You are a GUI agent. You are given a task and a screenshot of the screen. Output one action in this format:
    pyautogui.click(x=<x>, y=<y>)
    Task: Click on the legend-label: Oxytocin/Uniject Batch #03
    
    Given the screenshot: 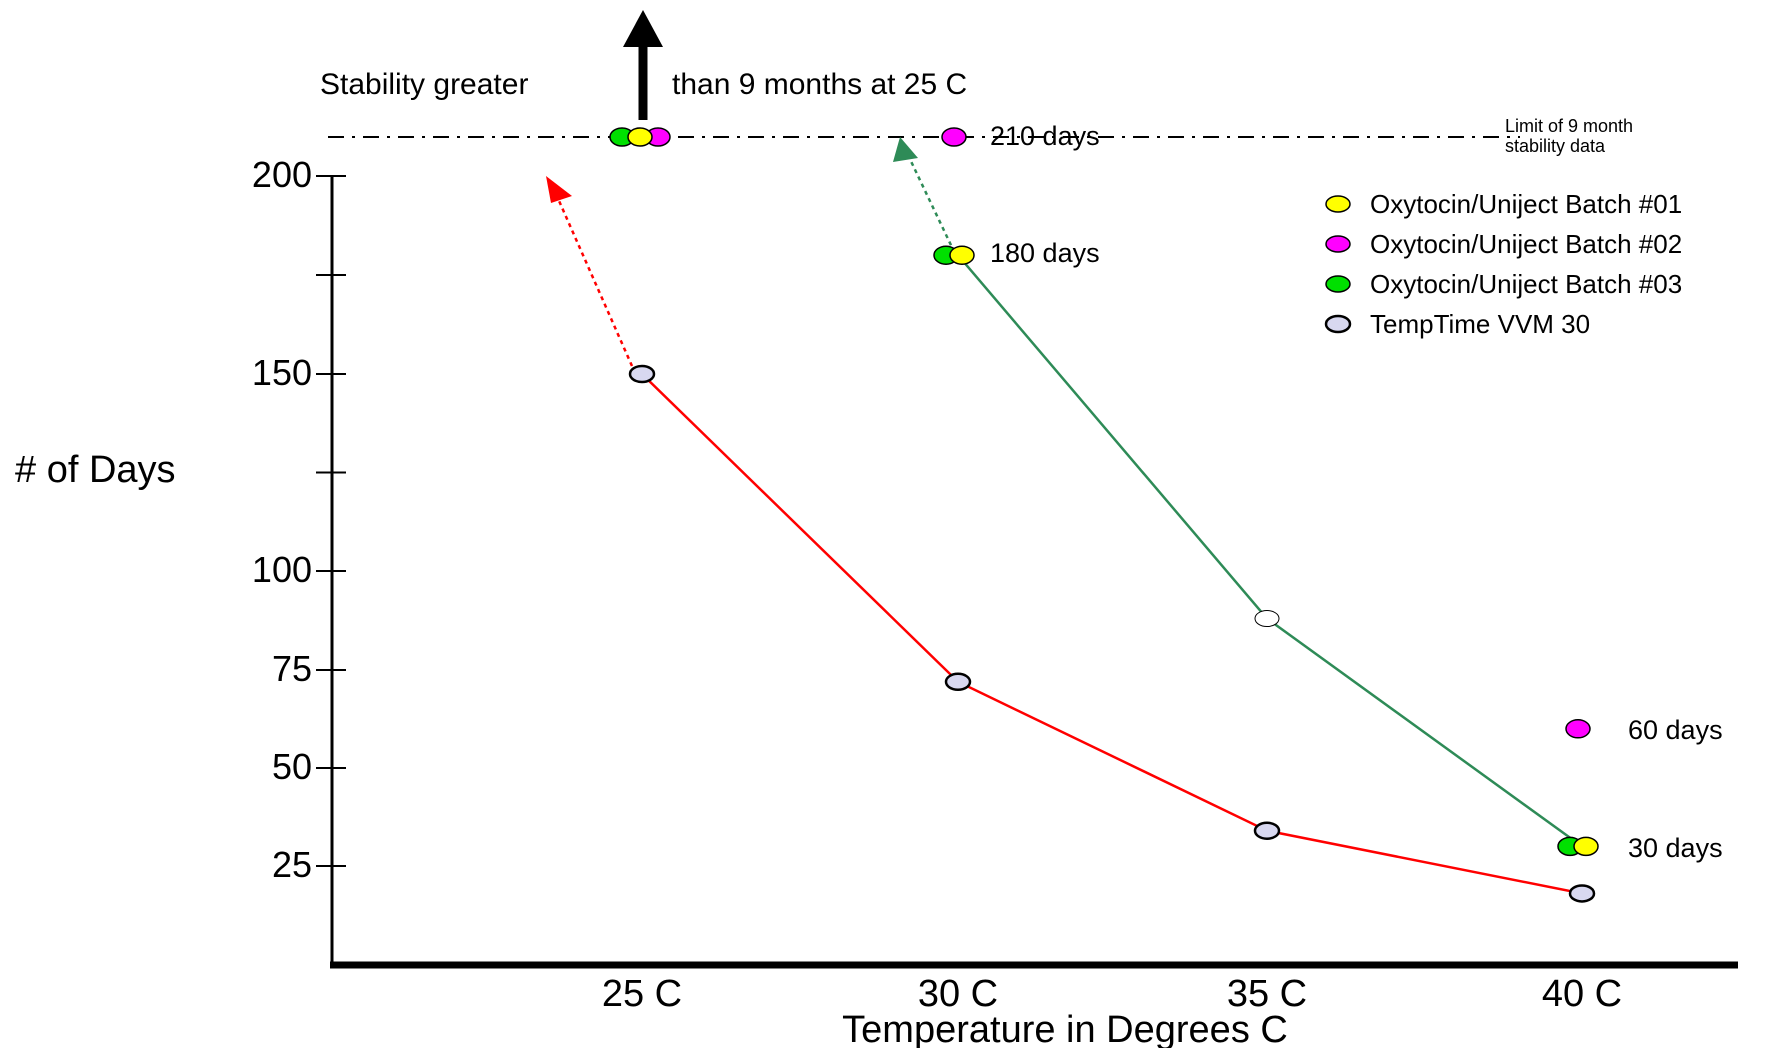 What is the action you would take?
    pyautogui.click(x=1526, y=284)
    